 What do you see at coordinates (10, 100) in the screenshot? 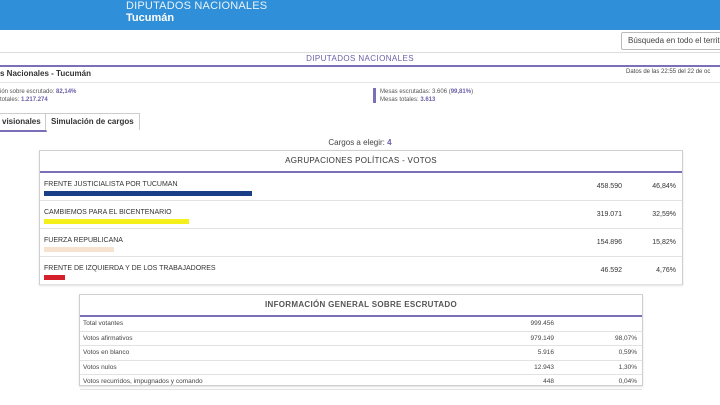
I see `electors-label: totales:` at bounding box center [10, 100].